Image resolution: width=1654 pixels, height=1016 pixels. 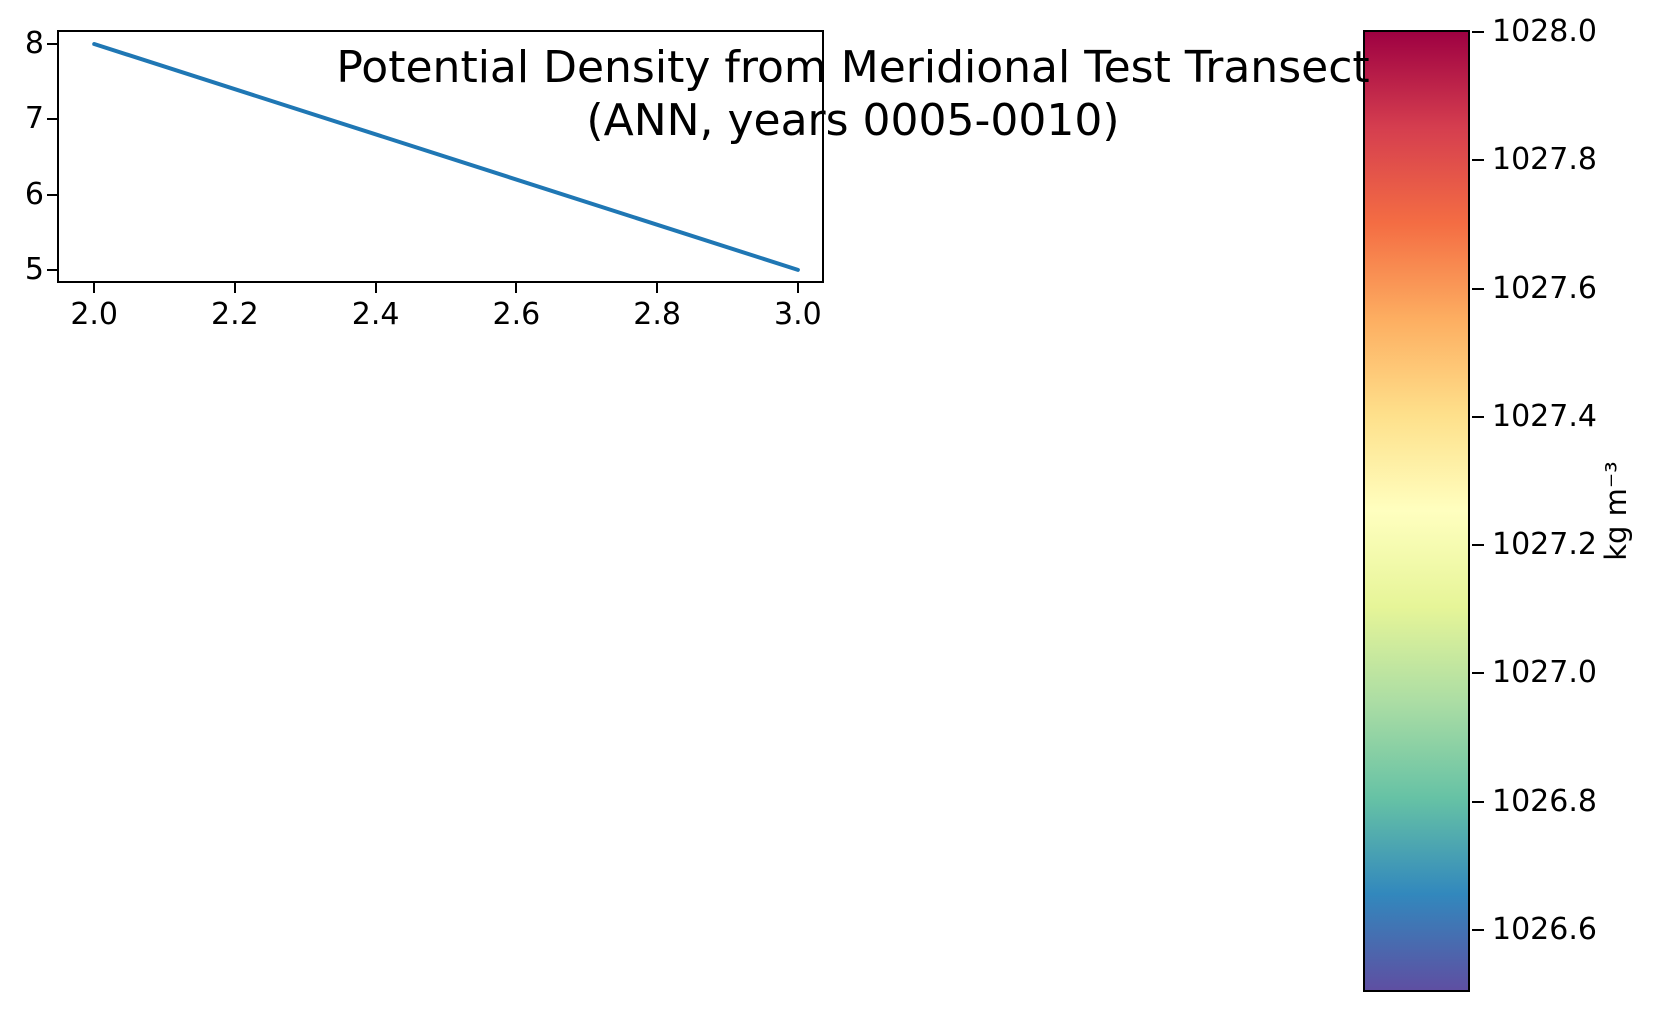 I want to click on y-tick-label: 6, so click(x=34, y=194).